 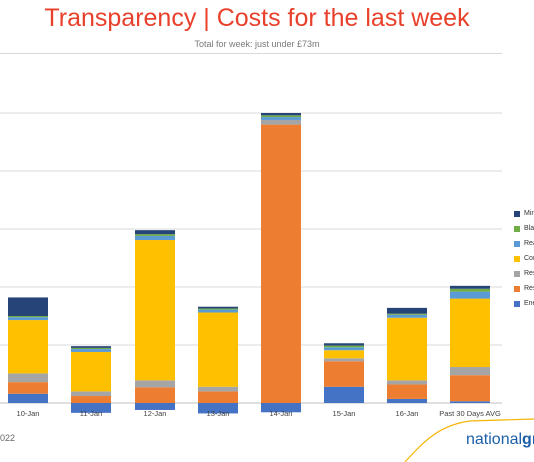 What do you see at coordinates (257, 44) in the screenshot?
I see `chart-subtitle: Total for week: just under £73m` at bounding box center [257, 44].